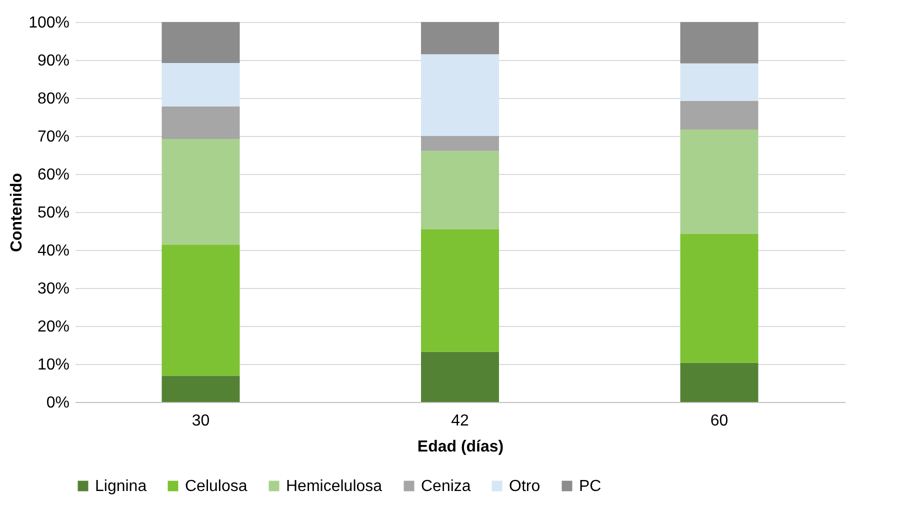 This screenshot has width=902, height=527. What do you see at coordinates (460, 421) in the screenshot?
I see `x-tick-label: 42` at bounding box center [460, 421].